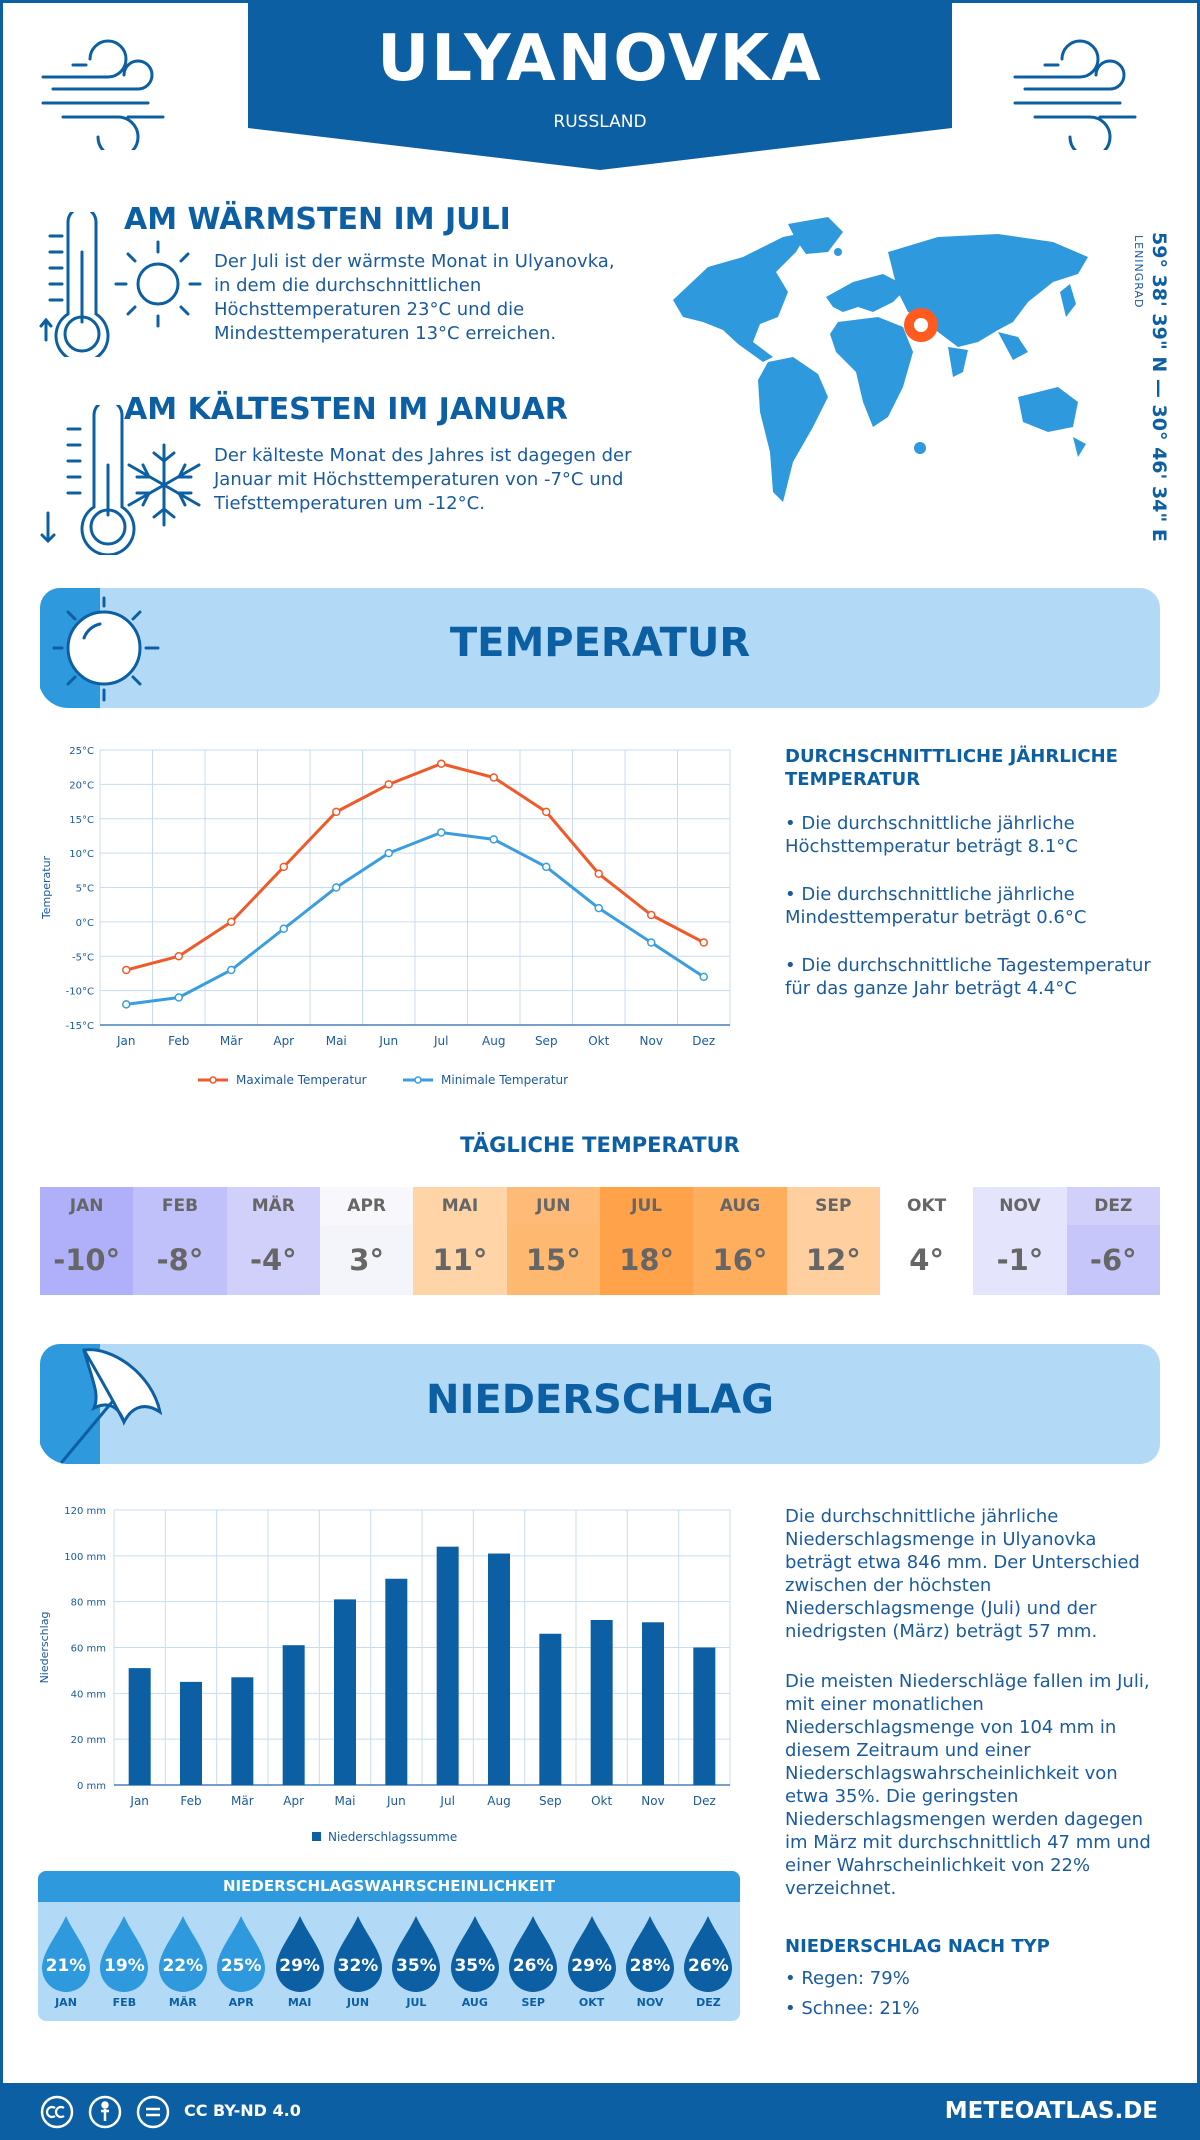 Image resolution: width=1200 pixels, height=2140 pixels. I want to click on header-banner, so click(600, 85).